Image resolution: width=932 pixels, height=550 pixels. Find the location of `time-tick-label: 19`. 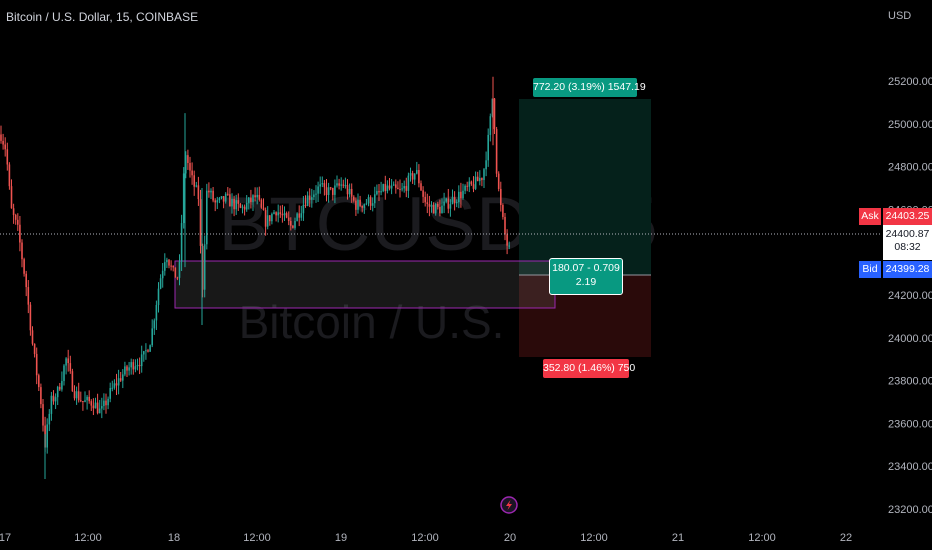

time-tick-label: 19 is located at coordinates (341, 538).